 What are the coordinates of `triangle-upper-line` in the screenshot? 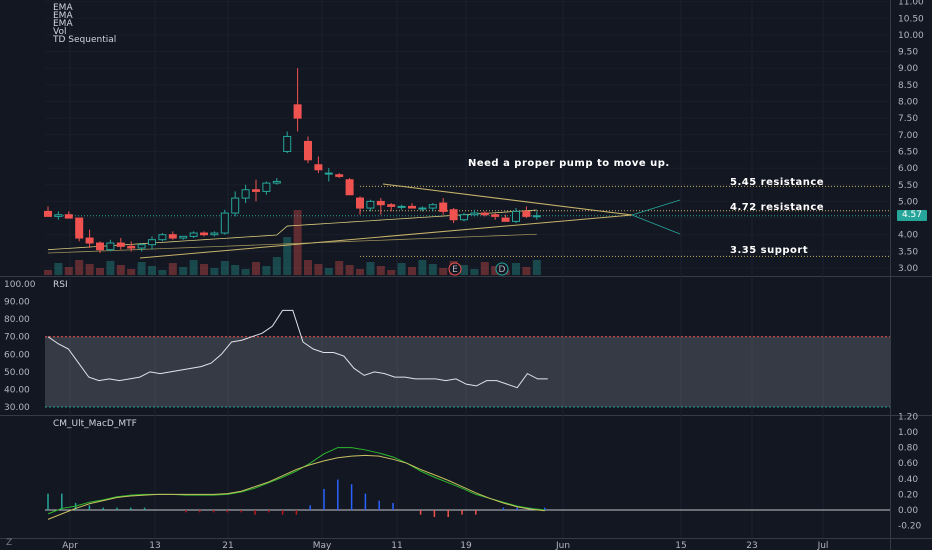 It's located at (507, 199).